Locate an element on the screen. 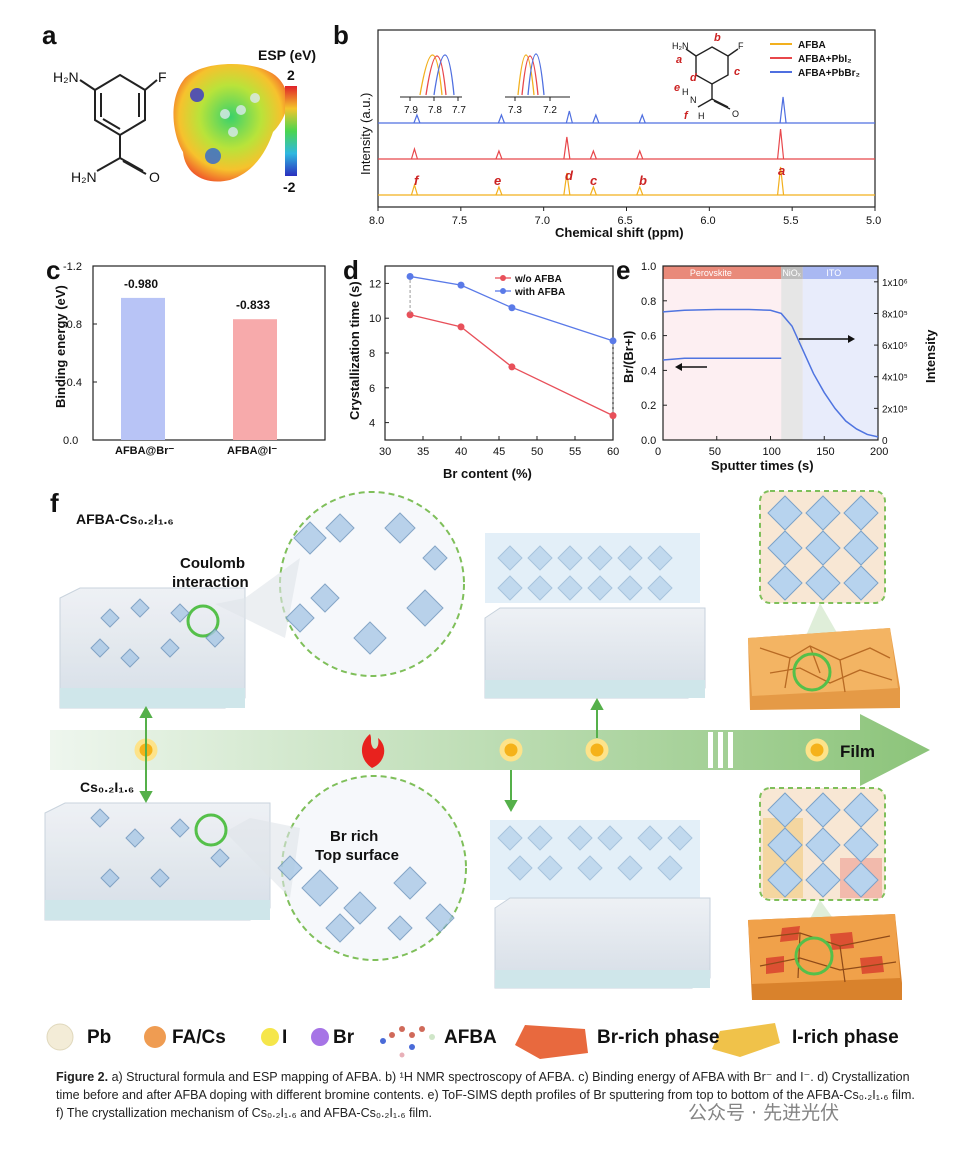 The height and width of the screenshot is (1153, 955). cracked-film-bottom is located at coordinates (825, 957).